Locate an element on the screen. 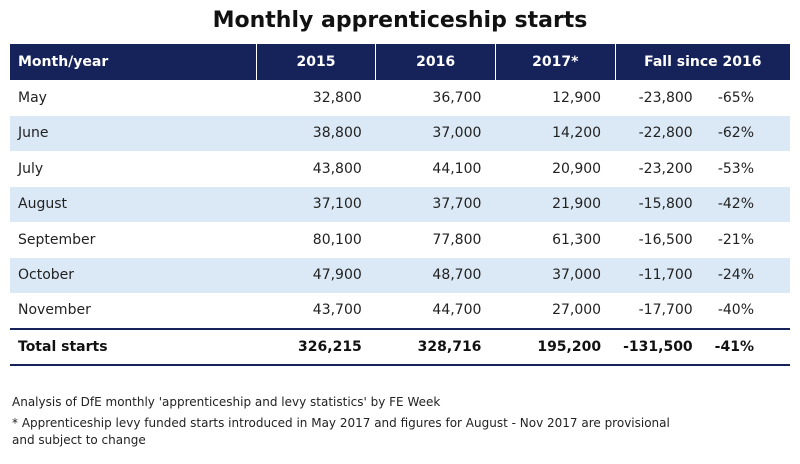 The height and width of the screenshot is (464, 800). cell-2016: 44,700 is located at coordinates (457, 310).